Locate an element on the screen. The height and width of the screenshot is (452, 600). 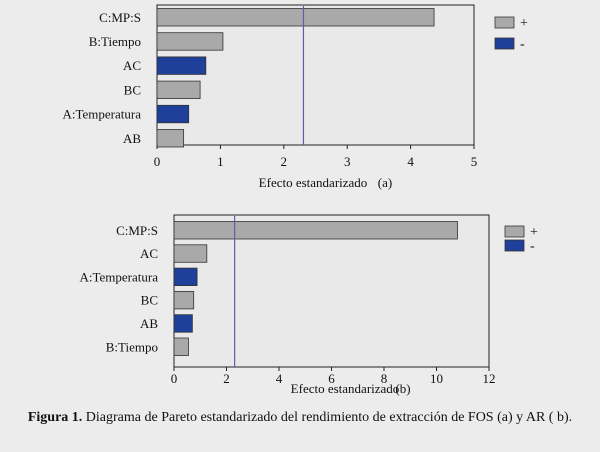
chart2-tick-label: 6 is located at coordinates (331, 378).